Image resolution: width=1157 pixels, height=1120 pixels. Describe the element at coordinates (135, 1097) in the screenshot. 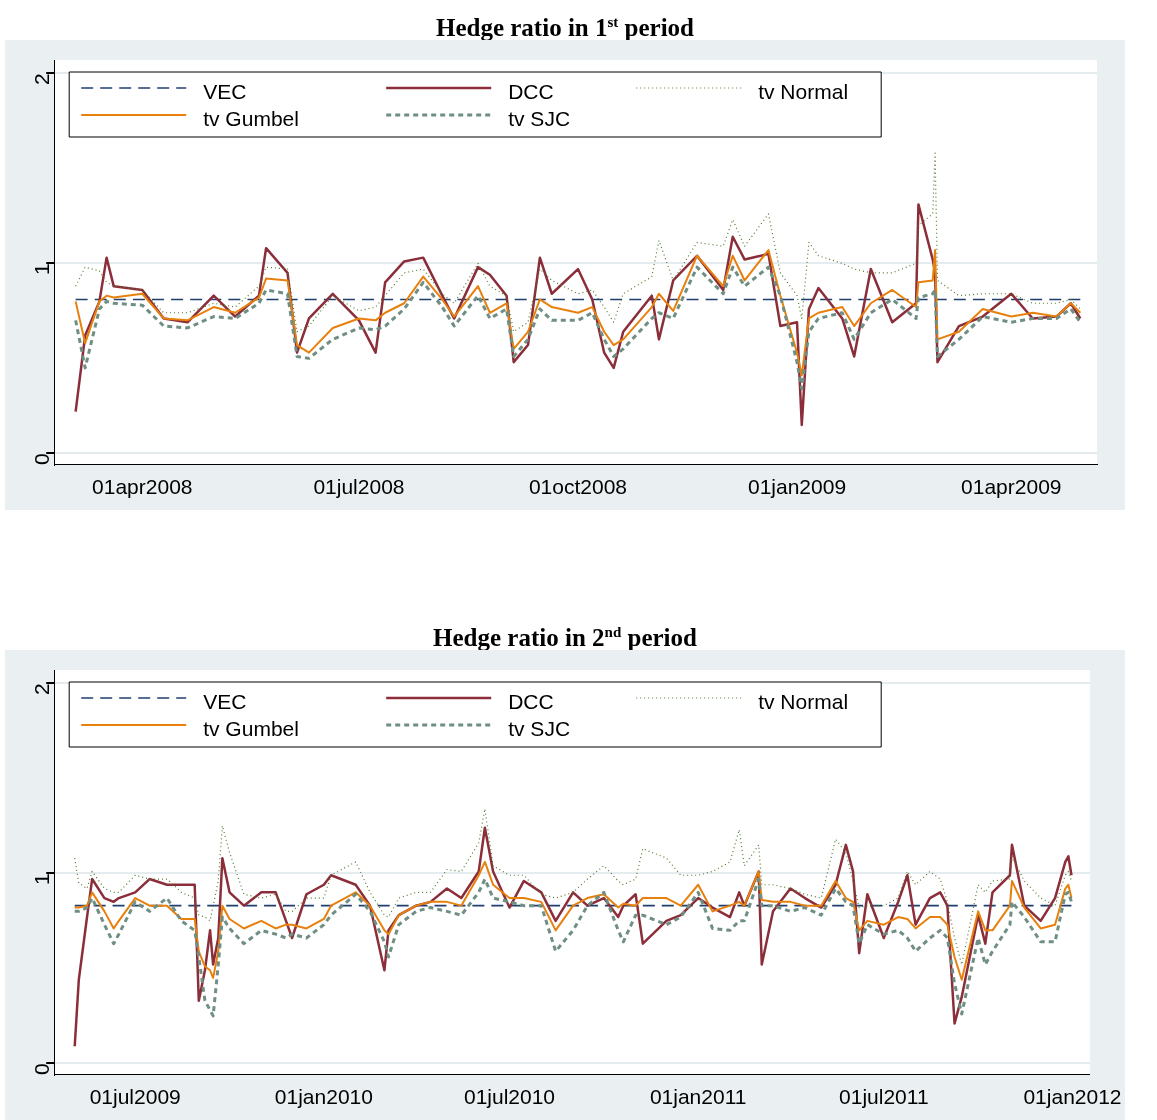

I see `x-tick-label: 01jul2009` at that location.